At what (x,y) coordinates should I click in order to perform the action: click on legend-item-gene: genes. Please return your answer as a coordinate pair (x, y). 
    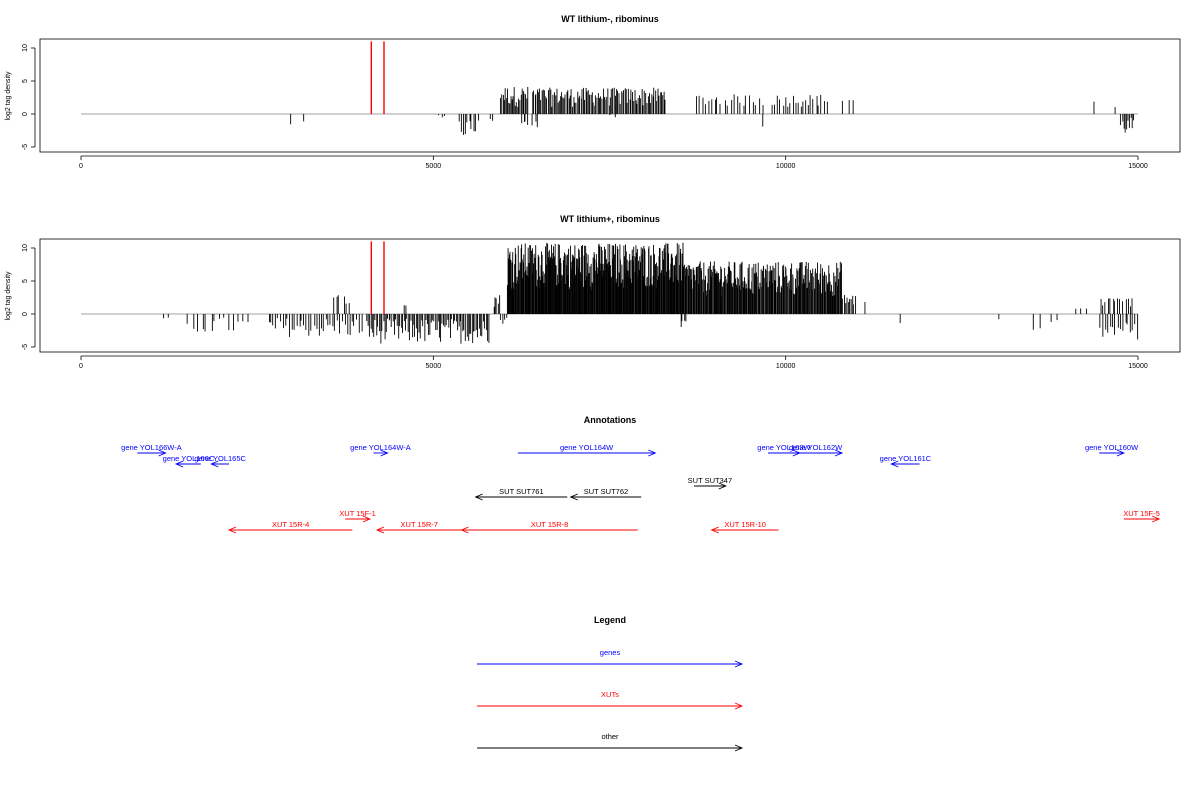
    Looking at the image, I should click on (610, 658).